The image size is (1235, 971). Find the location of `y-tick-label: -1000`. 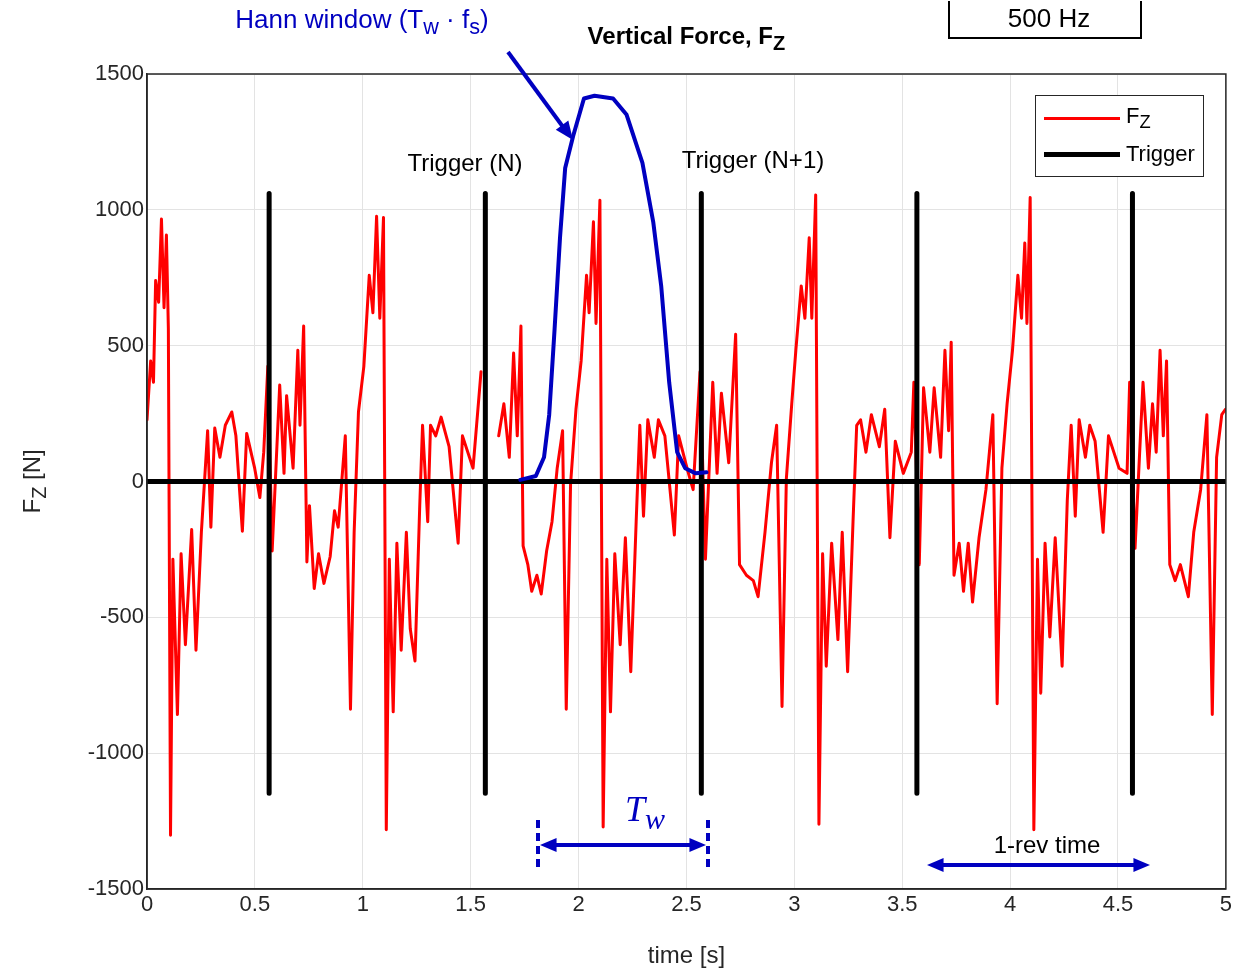

y-tick-label: -1000 is located at coordinates (115, 752).